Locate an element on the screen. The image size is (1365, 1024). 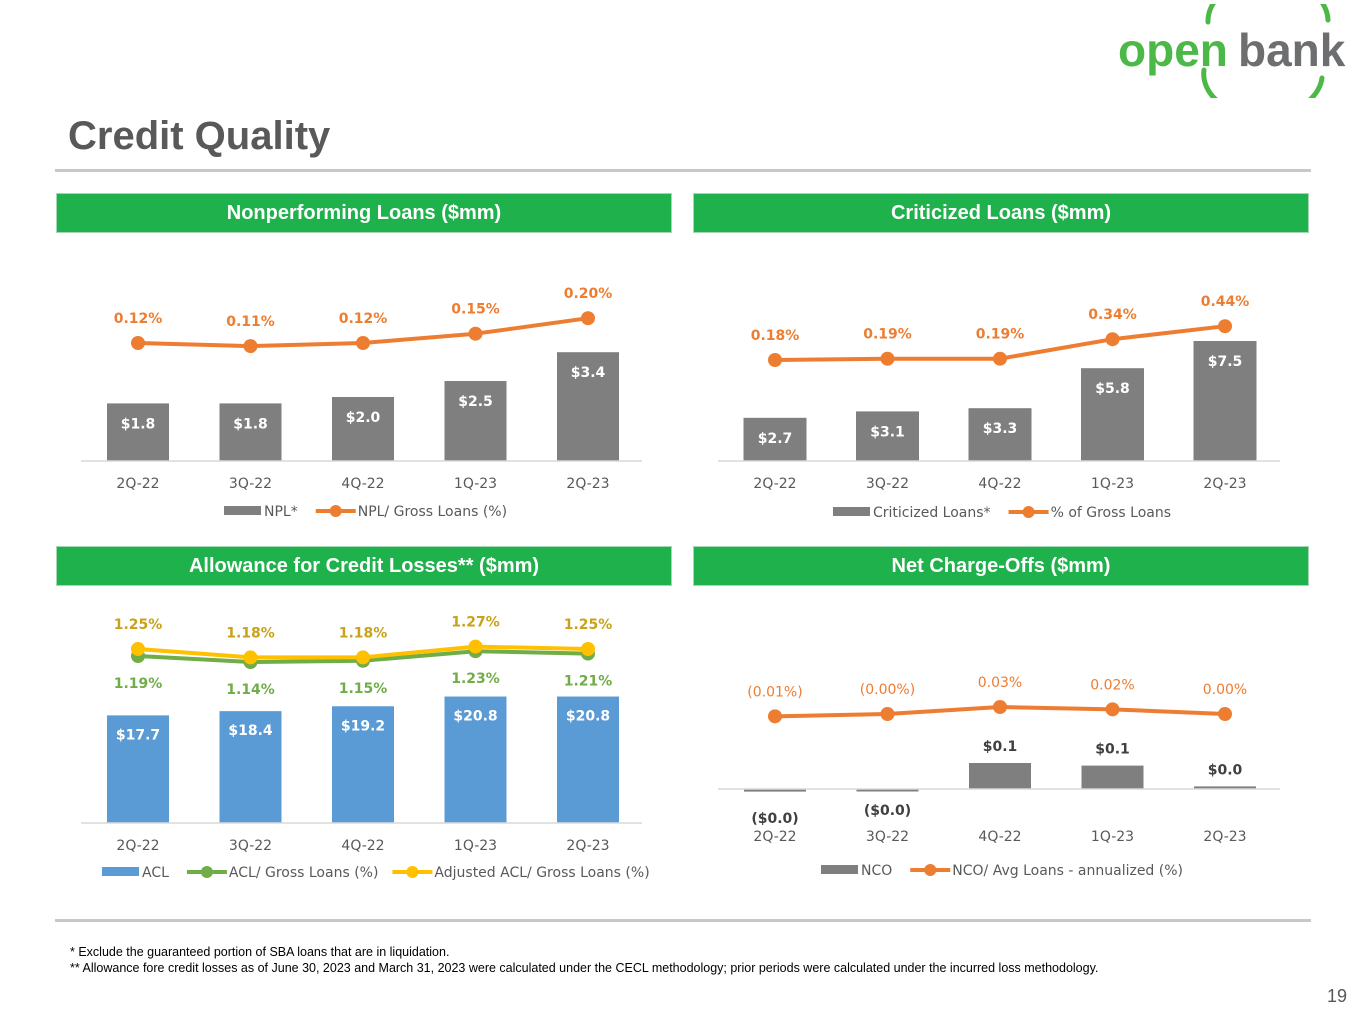
bar-label-1q-23: $0.1 is located at coordinates (1112, 750).